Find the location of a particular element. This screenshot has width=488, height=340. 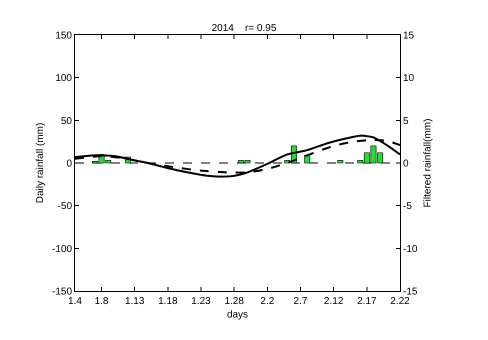

x-tick-label: 1.8 is located at coordinates (101, 301).